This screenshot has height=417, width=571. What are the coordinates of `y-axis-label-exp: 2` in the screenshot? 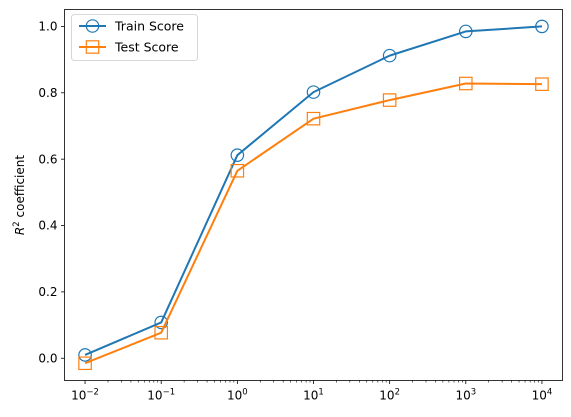 It's located at (17, 223).